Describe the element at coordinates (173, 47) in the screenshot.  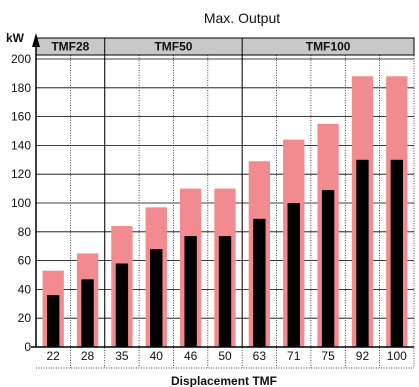
I see `group-label: TMF50` at that location.